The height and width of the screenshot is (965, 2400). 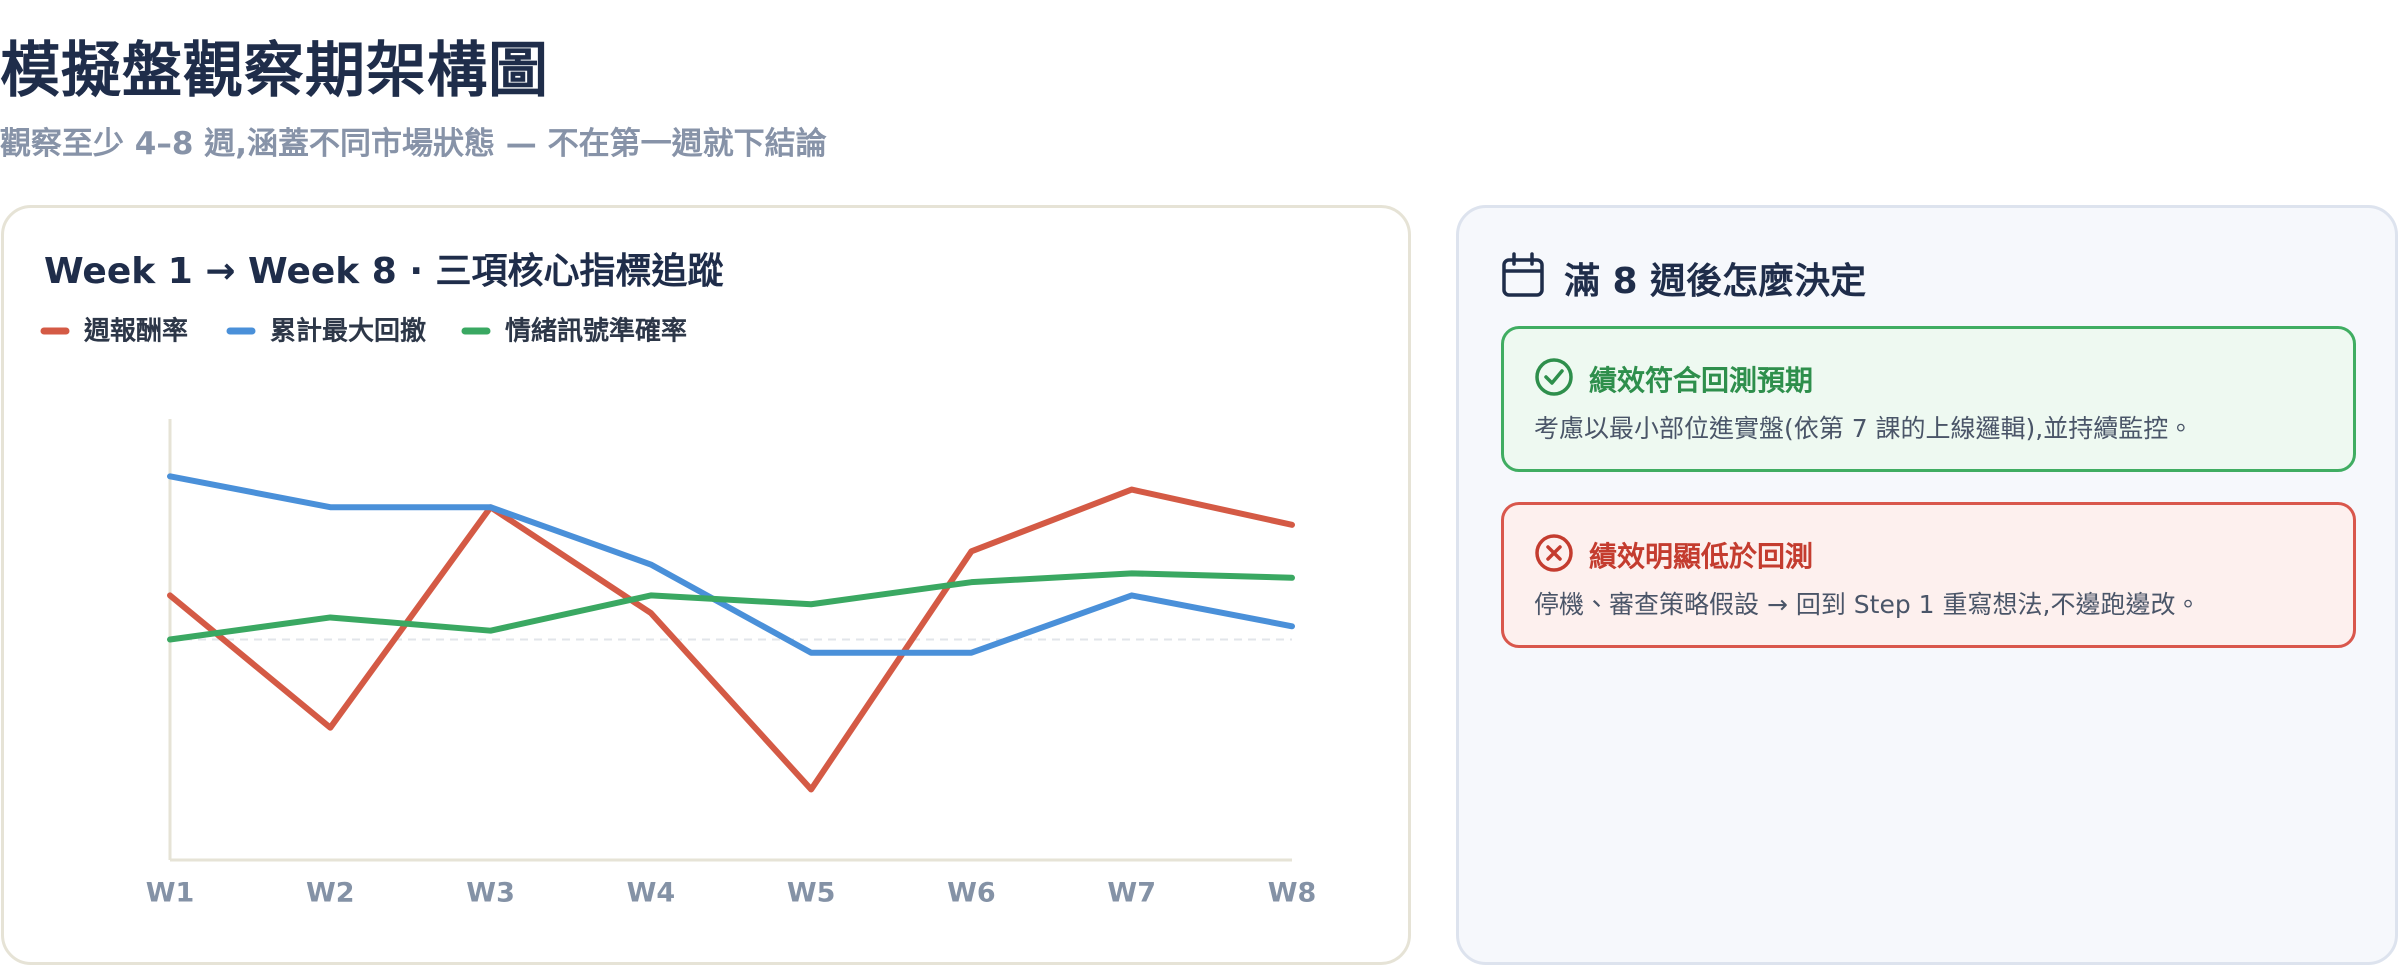 I want to click on legend-label: 情緒訊號準確率, so click(x=596, y=331).